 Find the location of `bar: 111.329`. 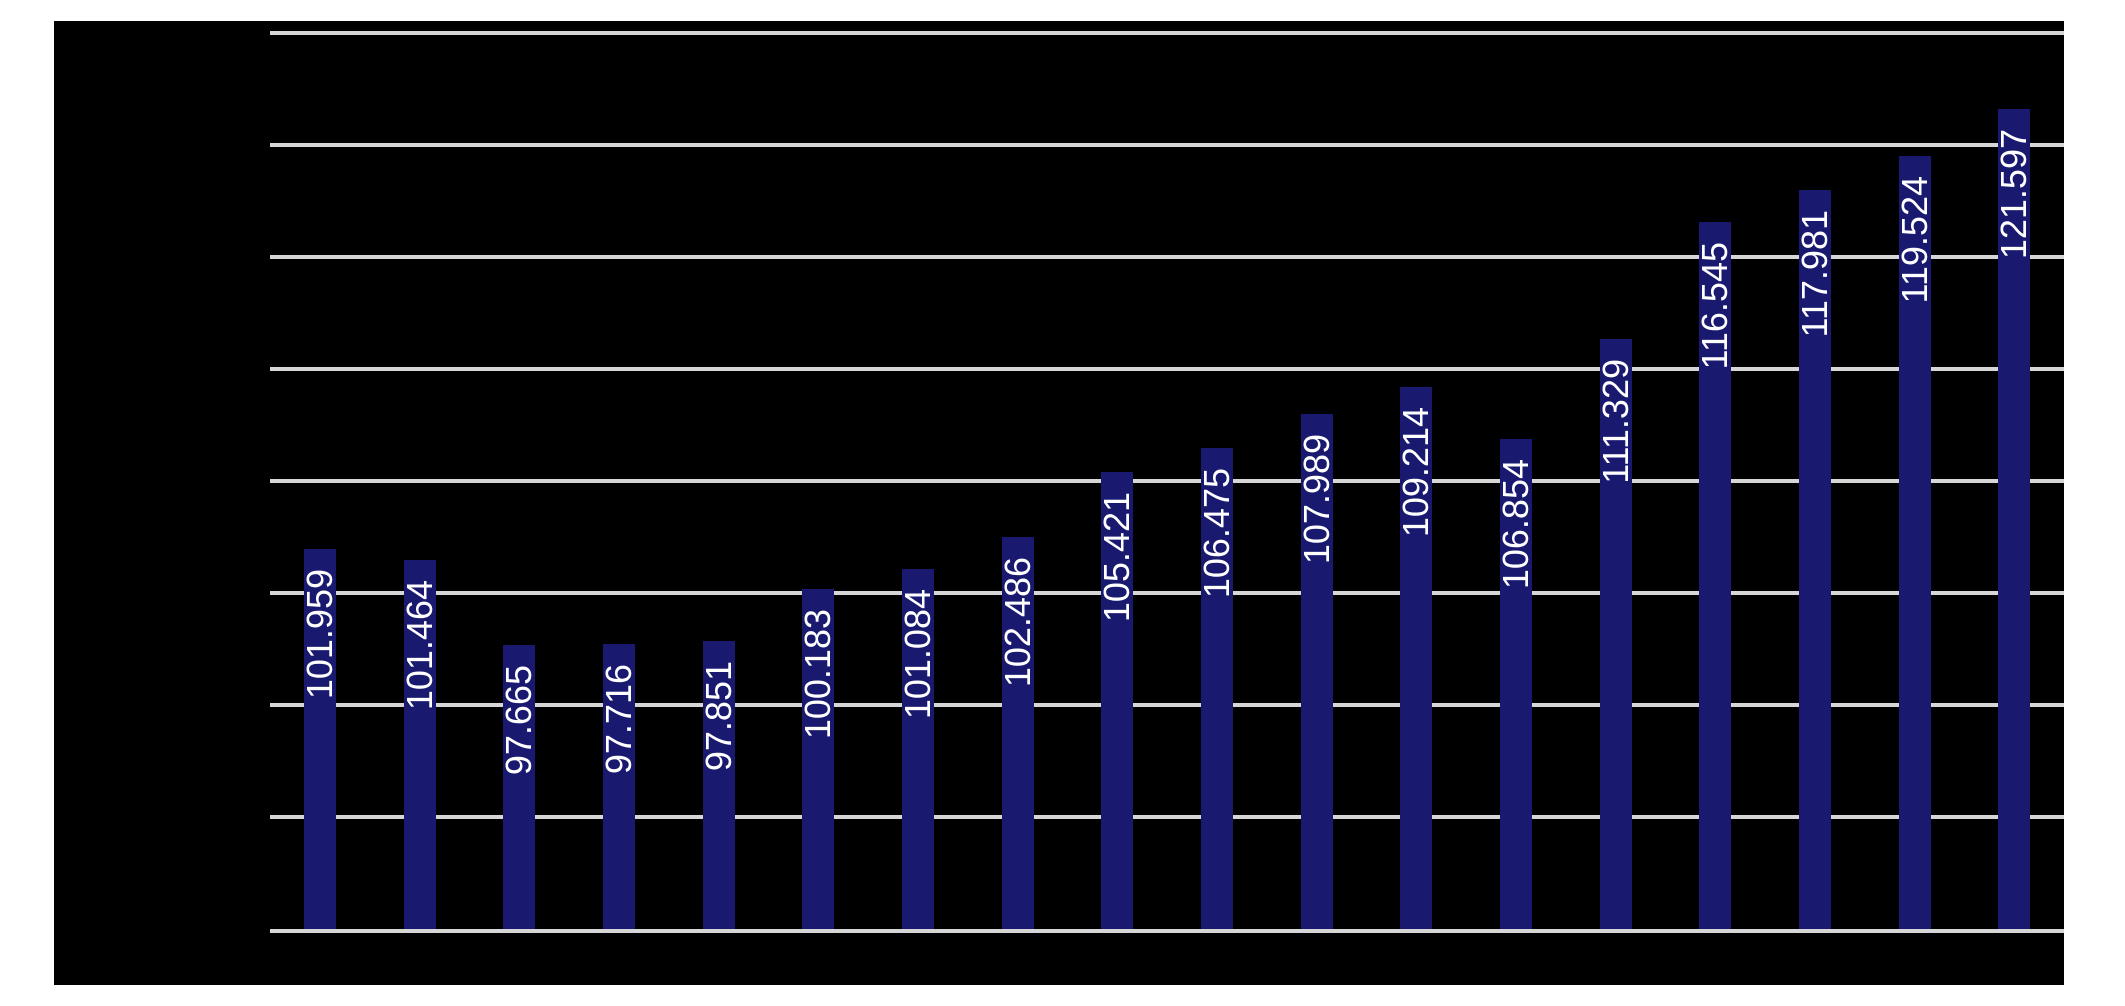

bar: 111.329 is located at coordinates (1615, 634).